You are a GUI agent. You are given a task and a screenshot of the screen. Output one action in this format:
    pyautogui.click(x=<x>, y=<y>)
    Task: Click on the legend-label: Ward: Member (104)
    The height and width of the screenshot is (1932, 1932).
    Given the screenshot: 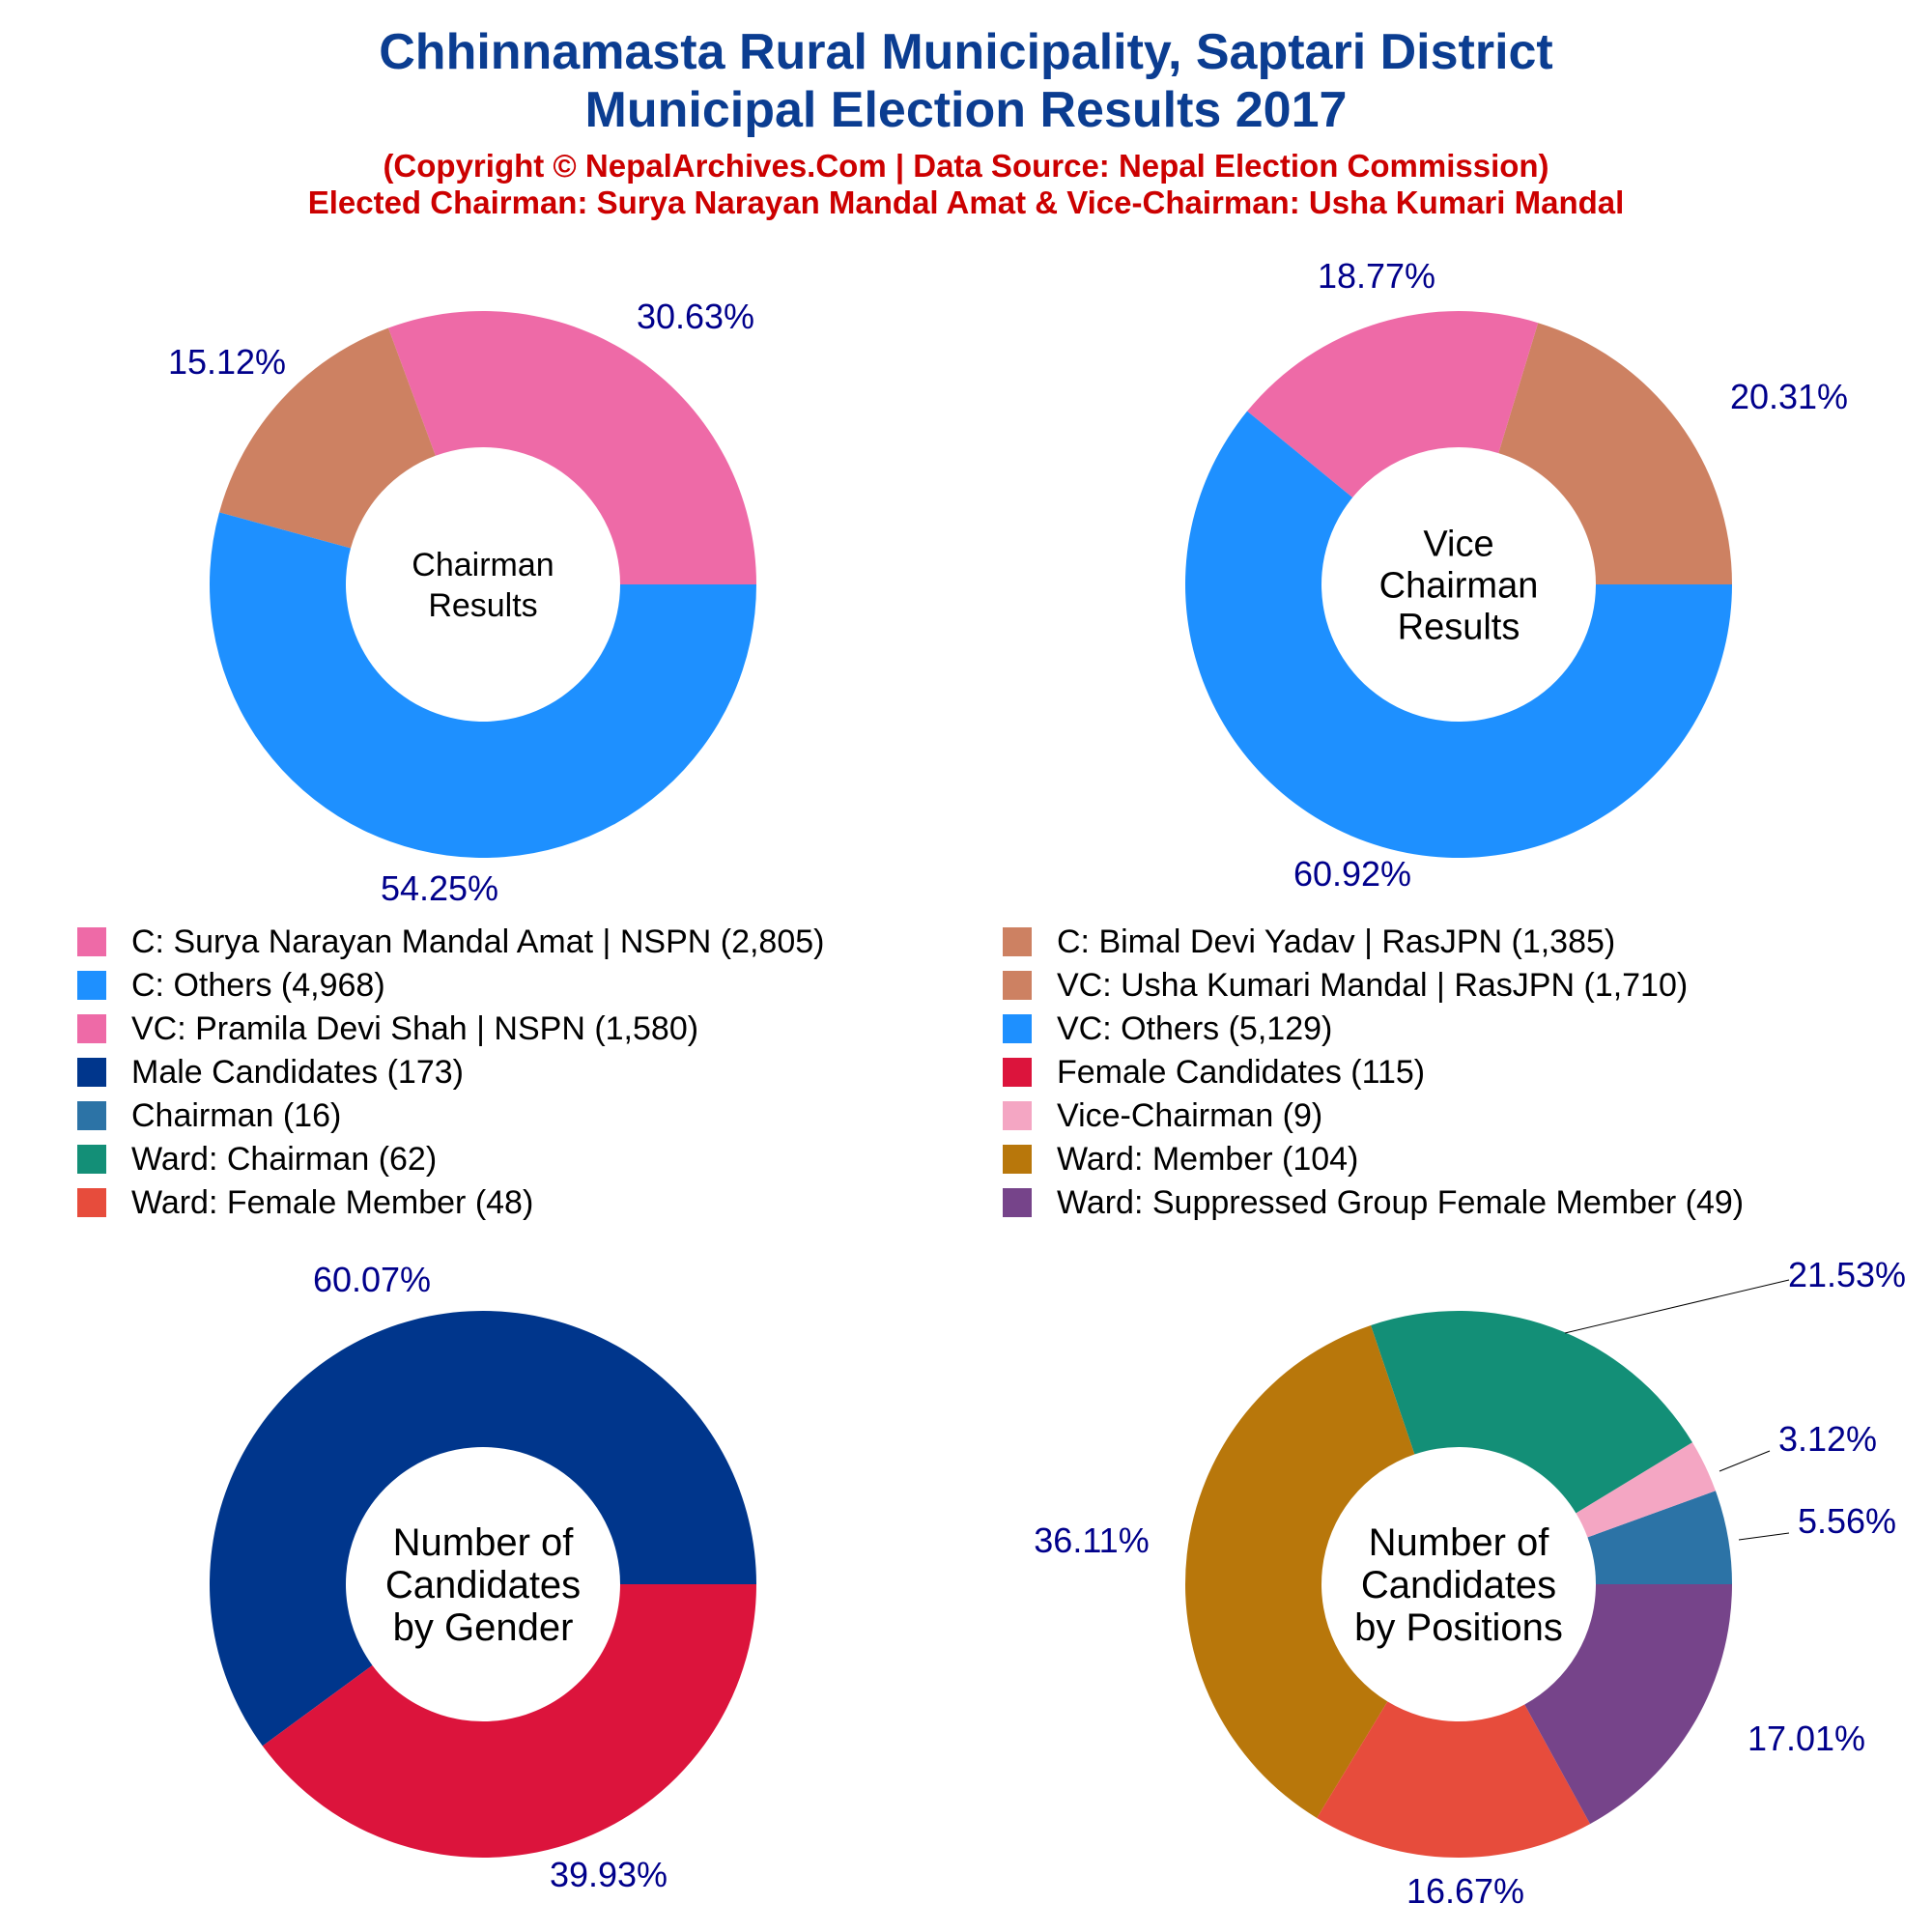 What is the action you would take?
    pyautogui.click(x=1208, y=1159)
    